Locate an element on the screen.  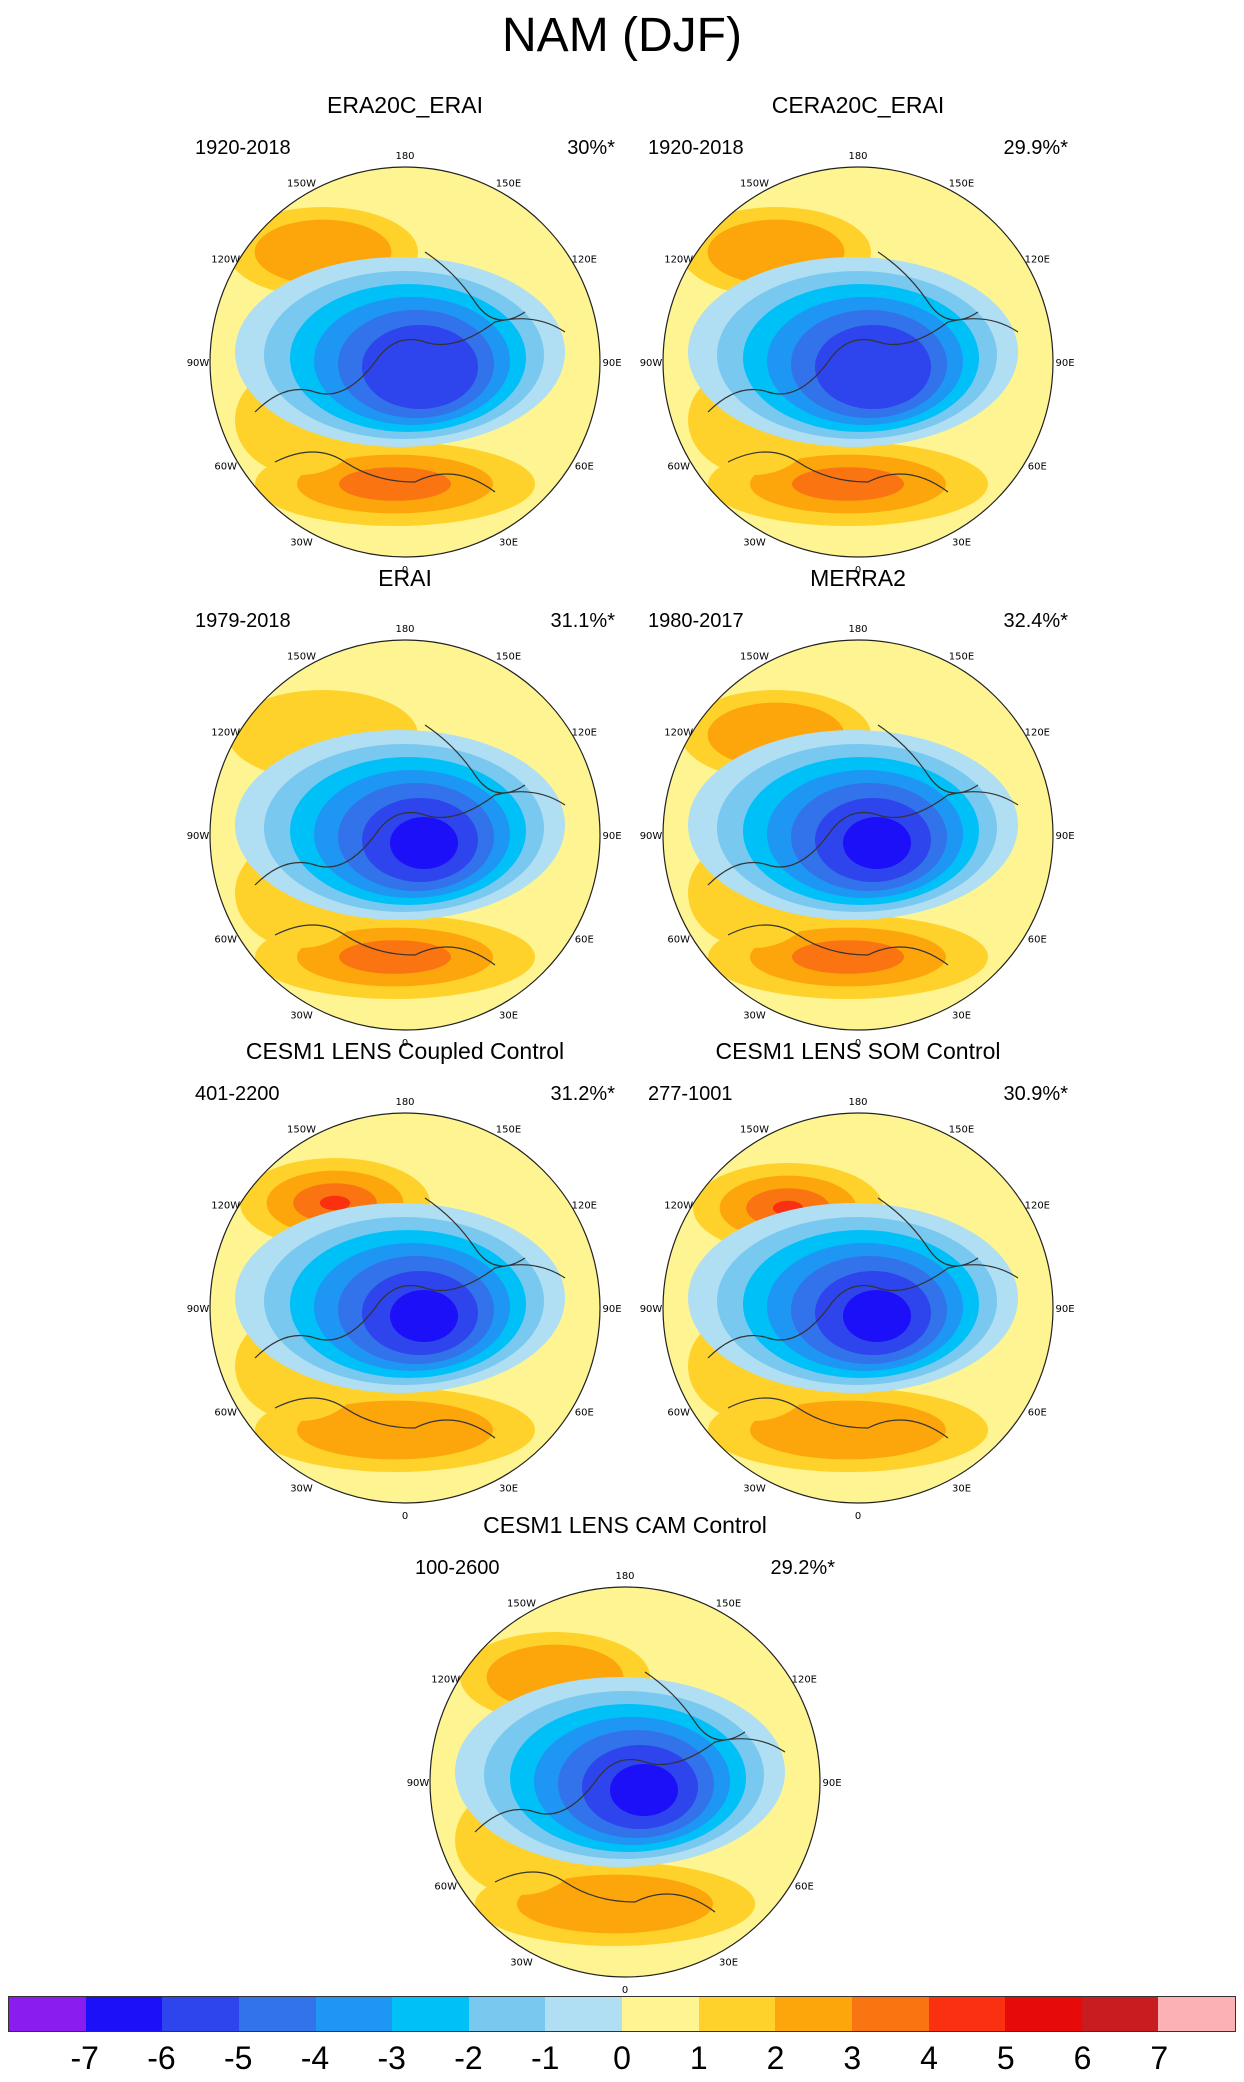
colorbar-tick-label: 3 is located at coordinates (852, 2058).